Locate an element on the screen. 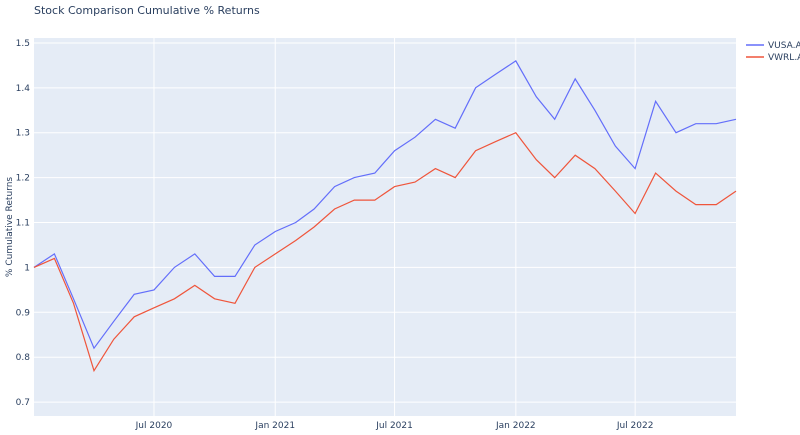 The height and width of the screenshot is (435, 800). y-tick-label: 1.2 is located at coordinates (23, 179).